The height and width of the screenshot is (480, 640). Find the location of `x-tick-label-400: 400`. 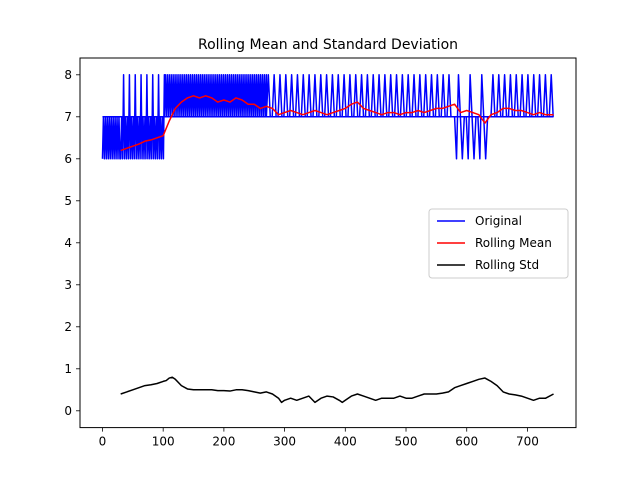

x-tick-label-400: 400 is located at coordinates (345, 442).